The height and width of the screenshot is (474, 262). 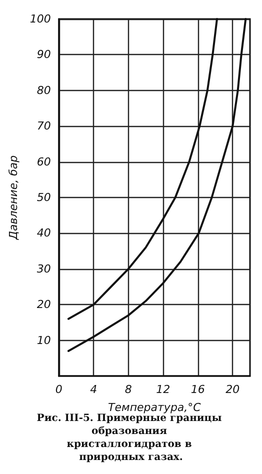 What do you see at coordinates (233, 389) in the screenshot?
I see `x-tick-label: 20` at bounding box center [233, 389].